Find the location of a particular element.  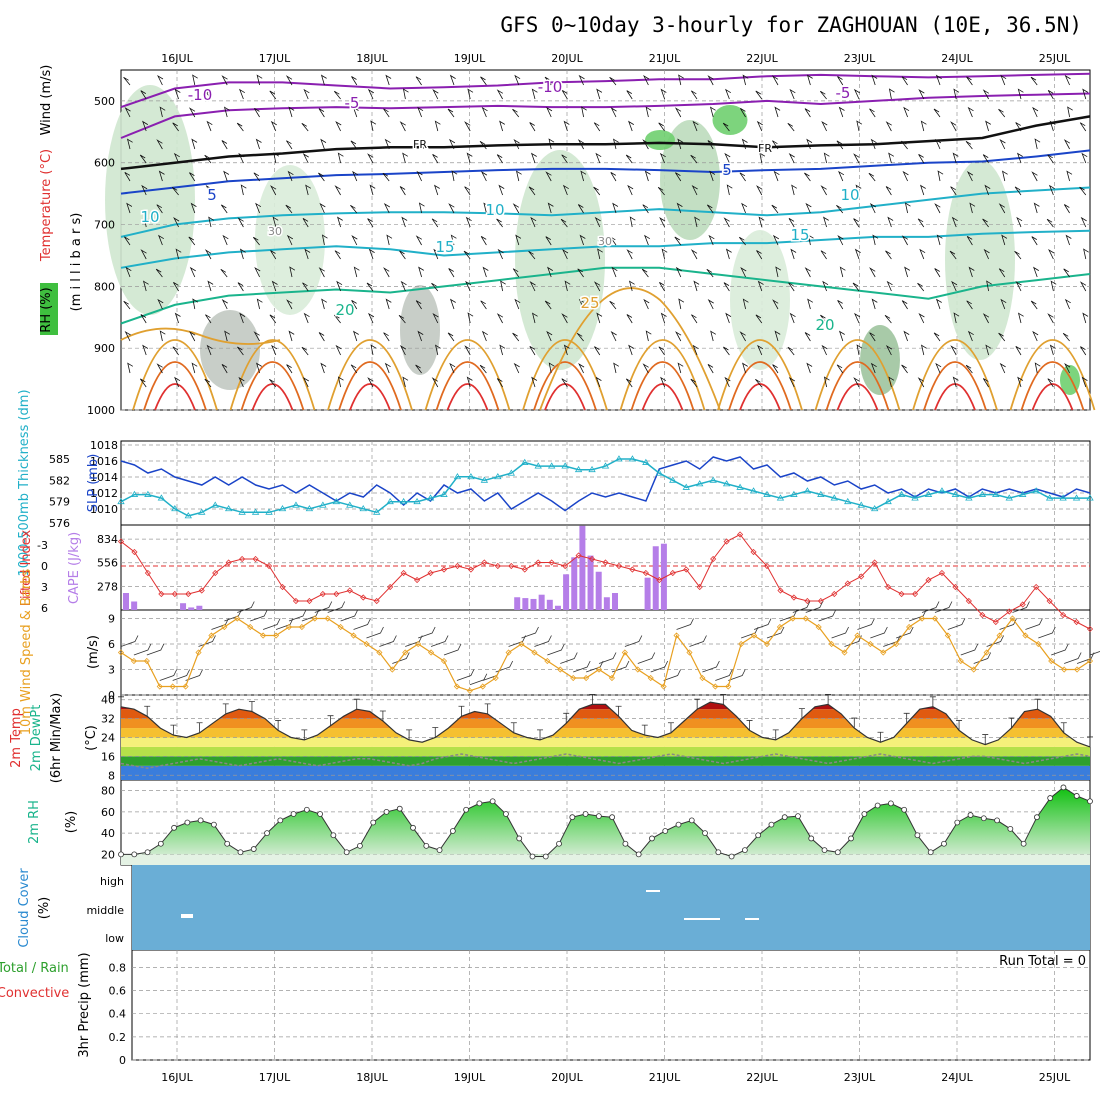

ylabel-precip: 3hr Precip (mm) is located at coordinates (84, 1004).